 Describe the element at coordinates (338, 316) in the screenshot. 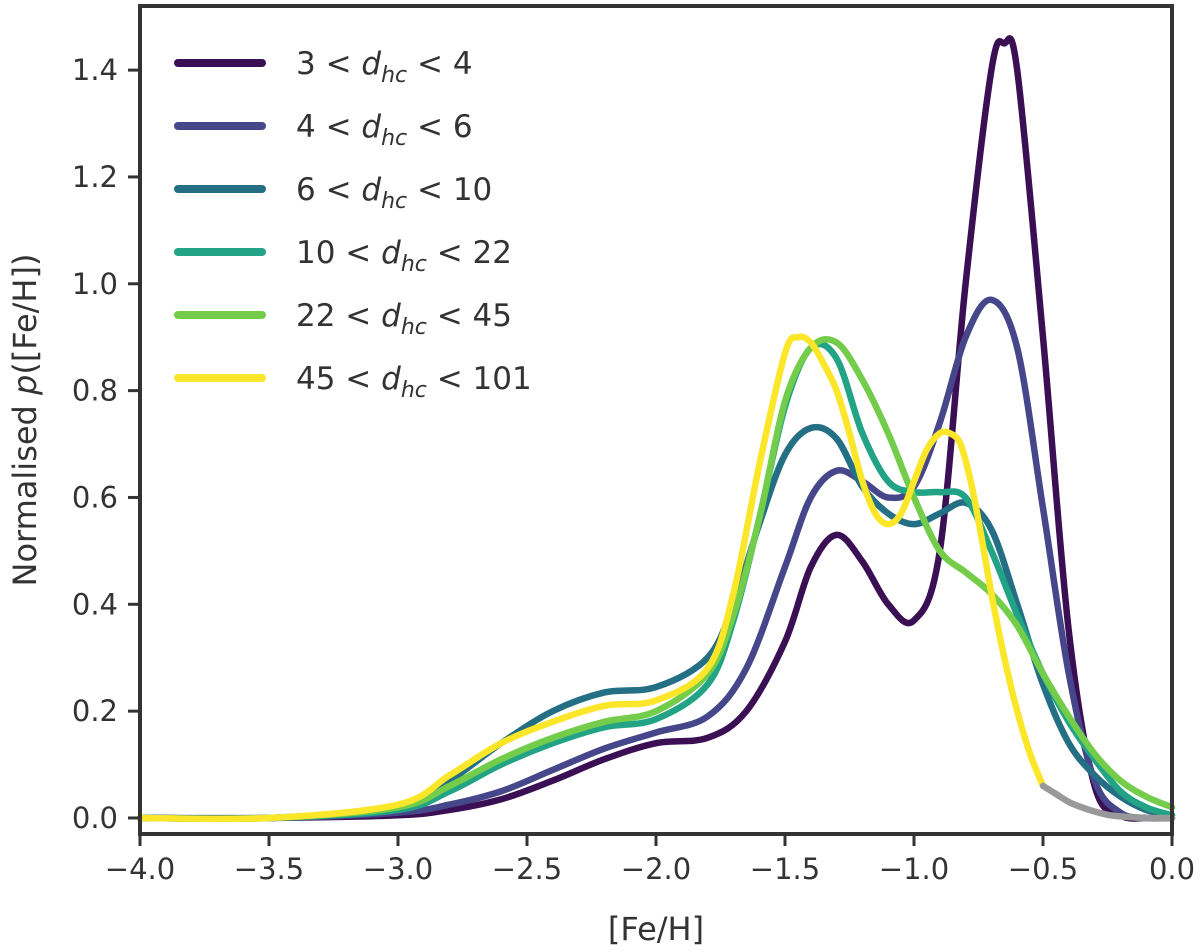

I see `legend-low: 22 <` at that location.